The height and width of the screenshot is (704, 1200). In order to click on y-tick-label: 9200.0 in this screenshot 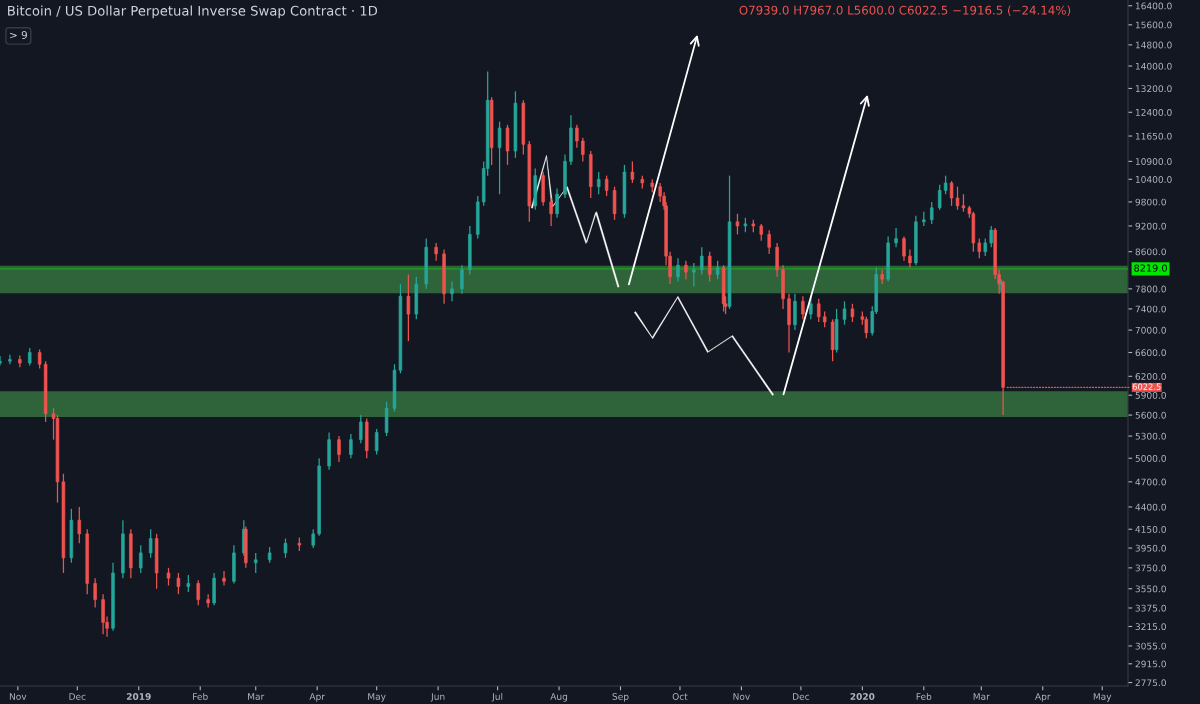, I will do `click(1150, 226)`.